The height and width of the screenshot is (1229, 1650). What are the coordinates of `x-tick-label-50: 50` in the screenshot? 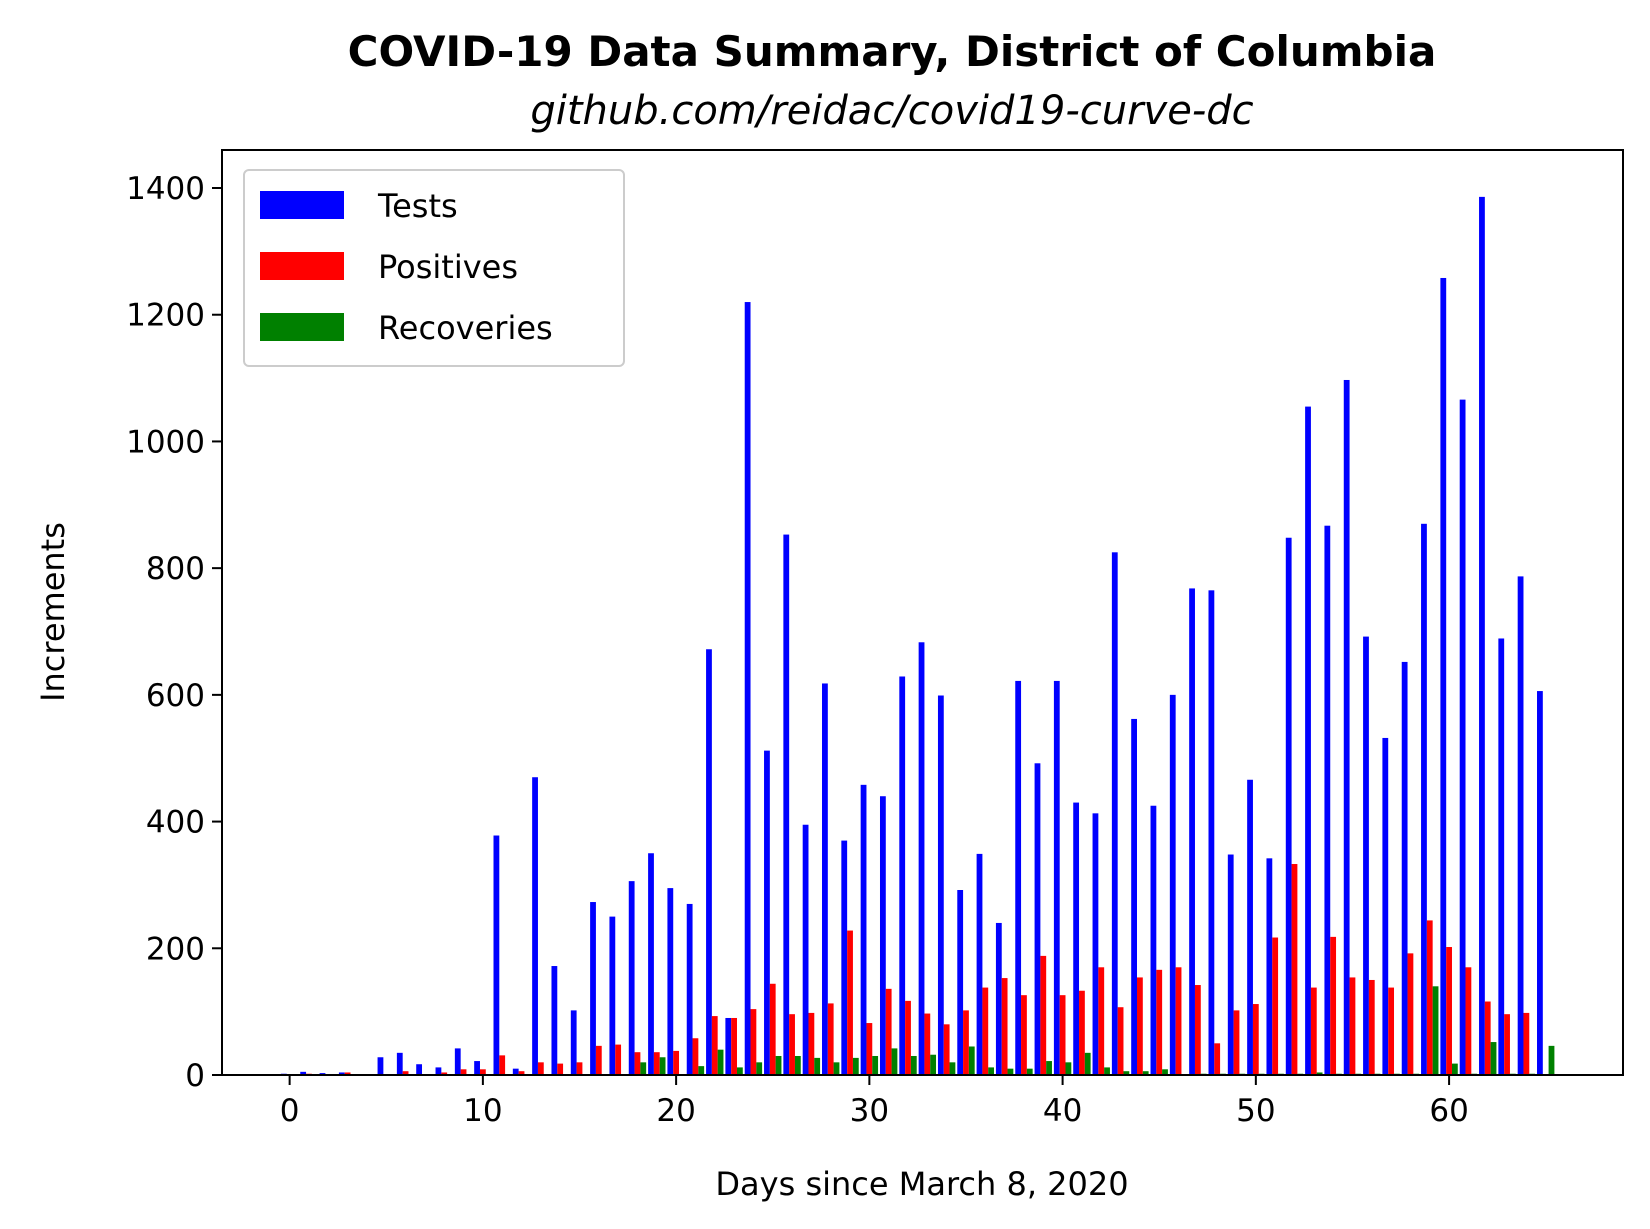 It's located at (1255, 1111).